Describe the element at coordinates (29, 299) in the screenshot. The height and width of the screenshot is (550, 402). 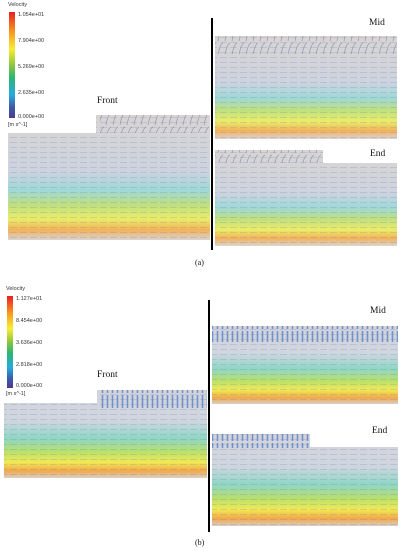
I see `tick-label: 1.127e+01` at that location.